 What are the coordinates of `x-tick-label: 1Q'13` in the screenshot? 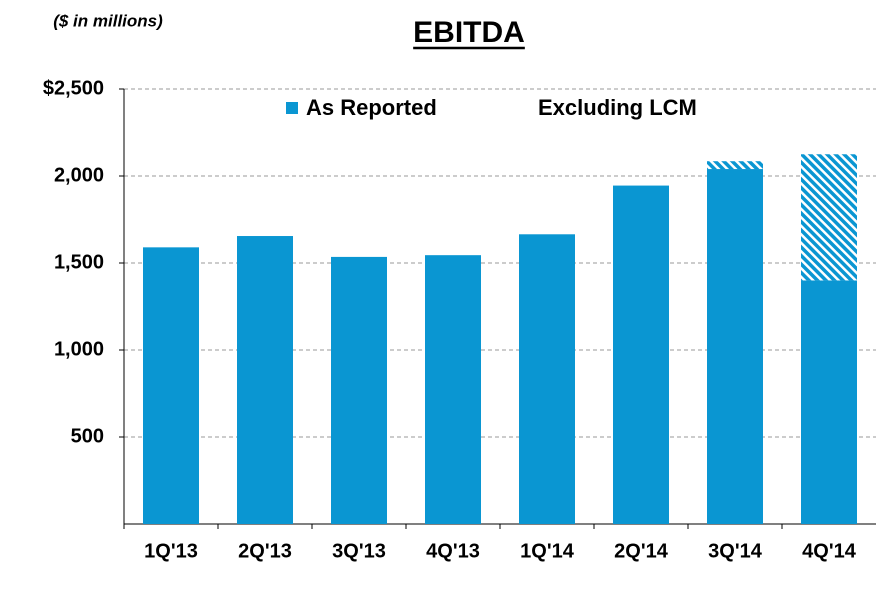 It's located at (171, 551).